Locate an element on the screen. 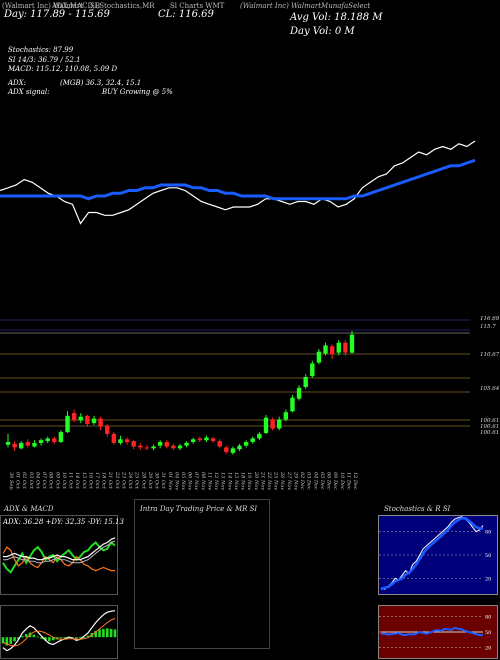  plus-dy-line is located at coordinates (59, 557).